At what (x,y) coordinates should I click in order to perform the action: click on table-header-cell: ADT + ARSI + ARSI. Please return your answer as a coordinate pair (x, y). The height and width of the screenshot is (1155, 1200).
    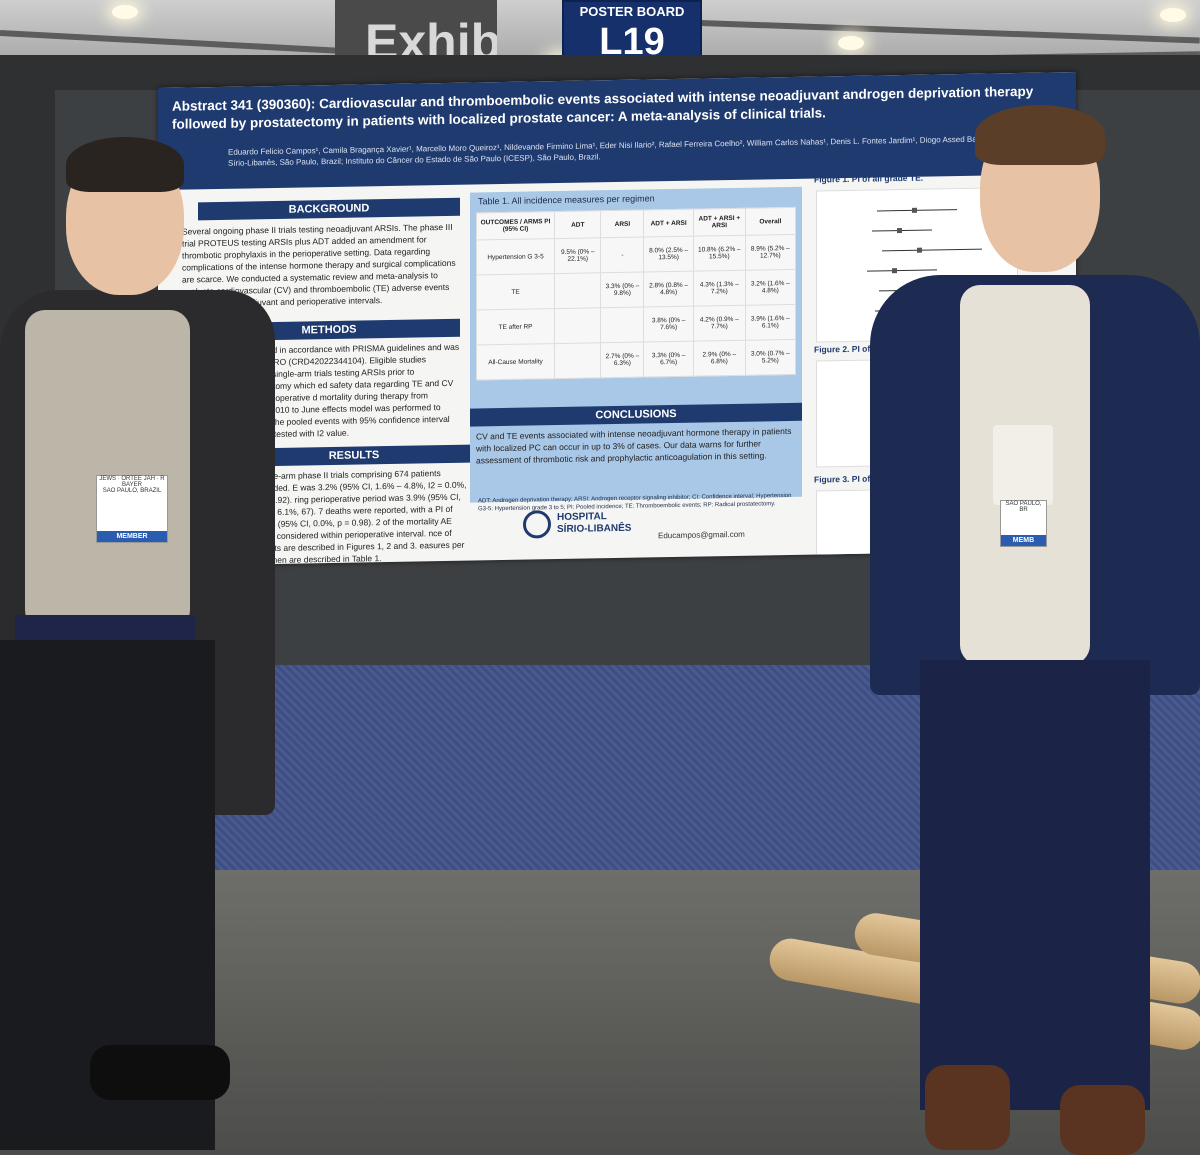
    Looking at the image, I should click on (719, 222).